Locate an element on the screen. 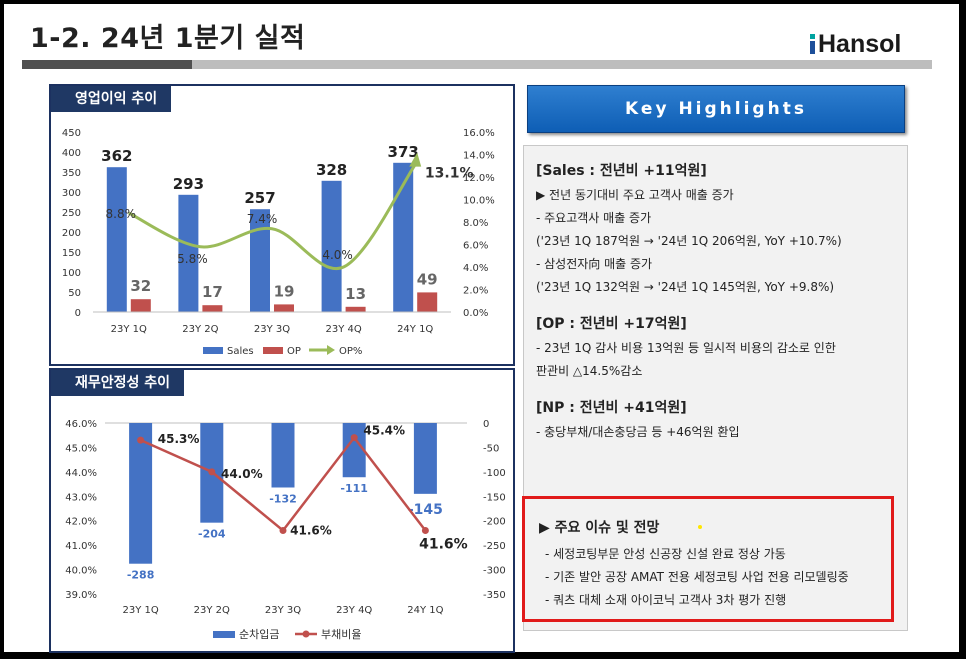 The width and height of the screenshot is (966, 659). x-tick-label: 23Y 1Q is located at coordinates (129, 329).